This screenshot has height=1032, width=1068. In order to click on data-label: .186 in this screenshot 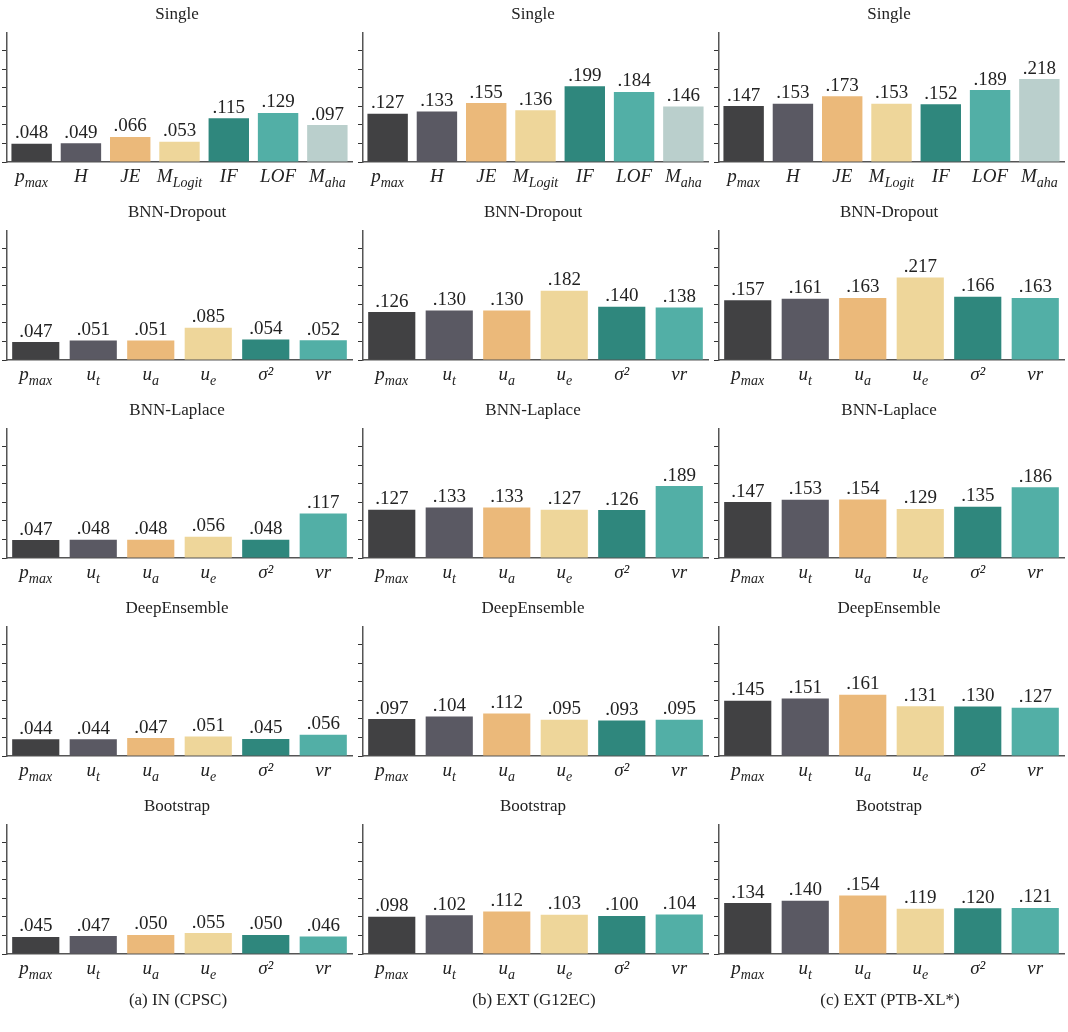, I will do `click(1035, 475)`.